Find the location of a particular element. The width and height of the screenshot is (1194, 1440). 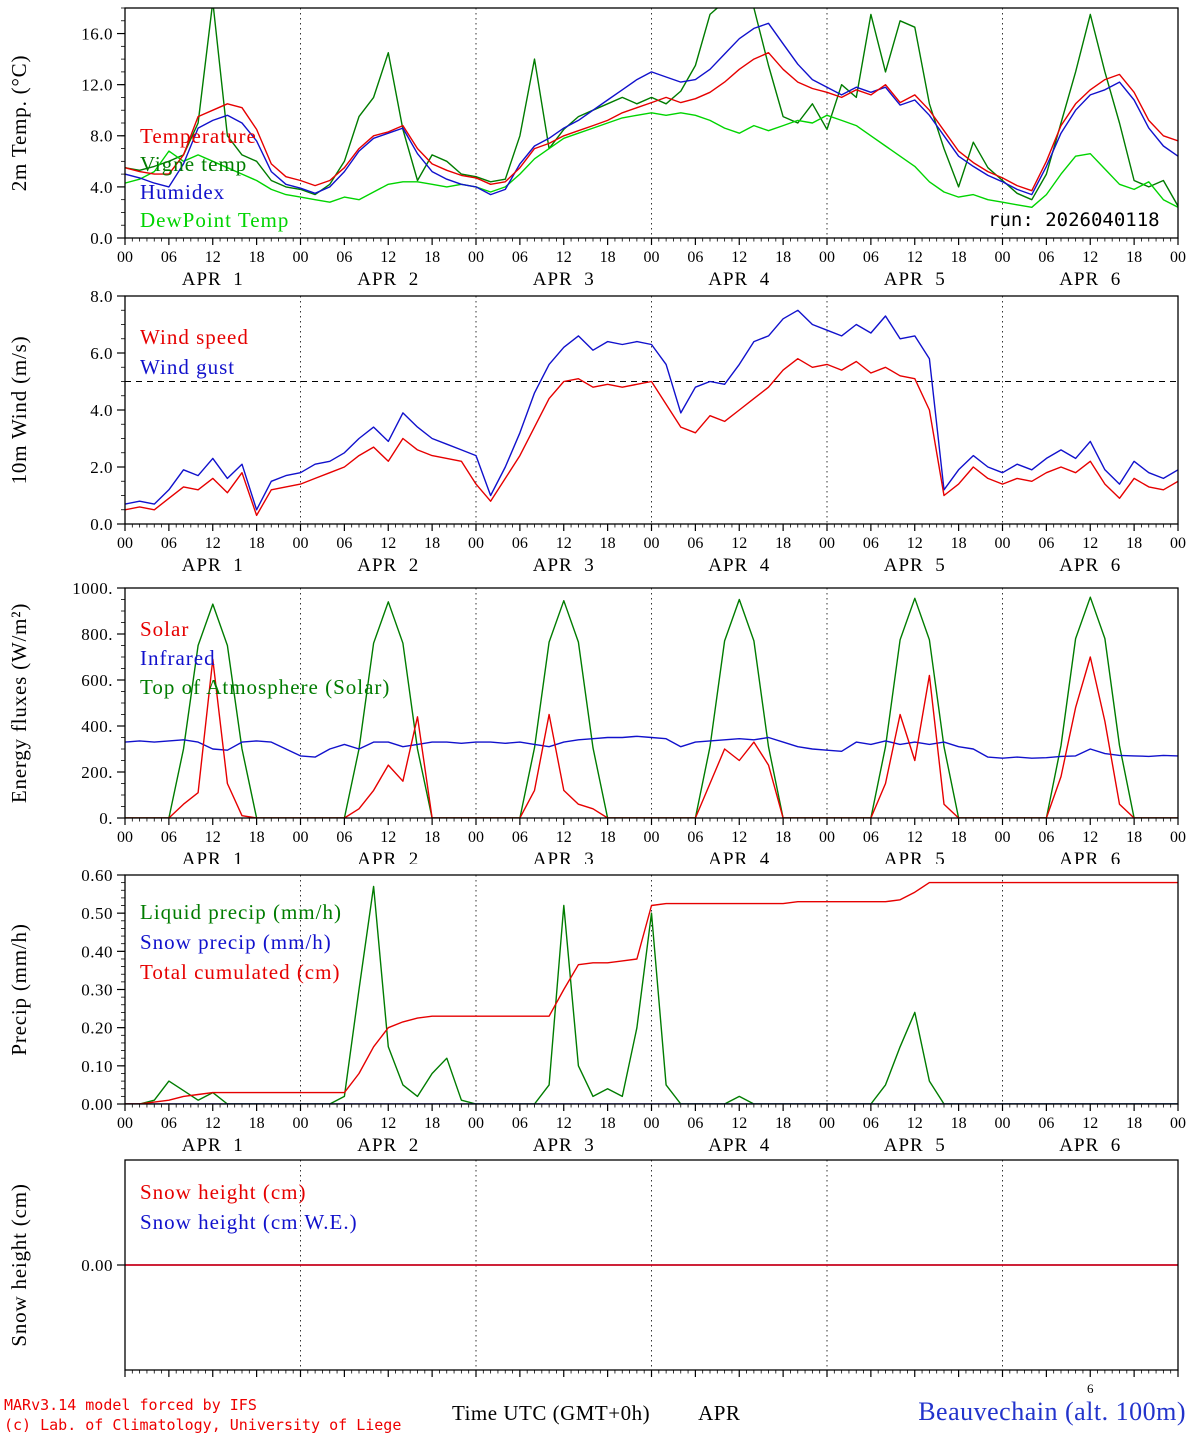

svg-text: Temperature is located at coordinates (198, 136).